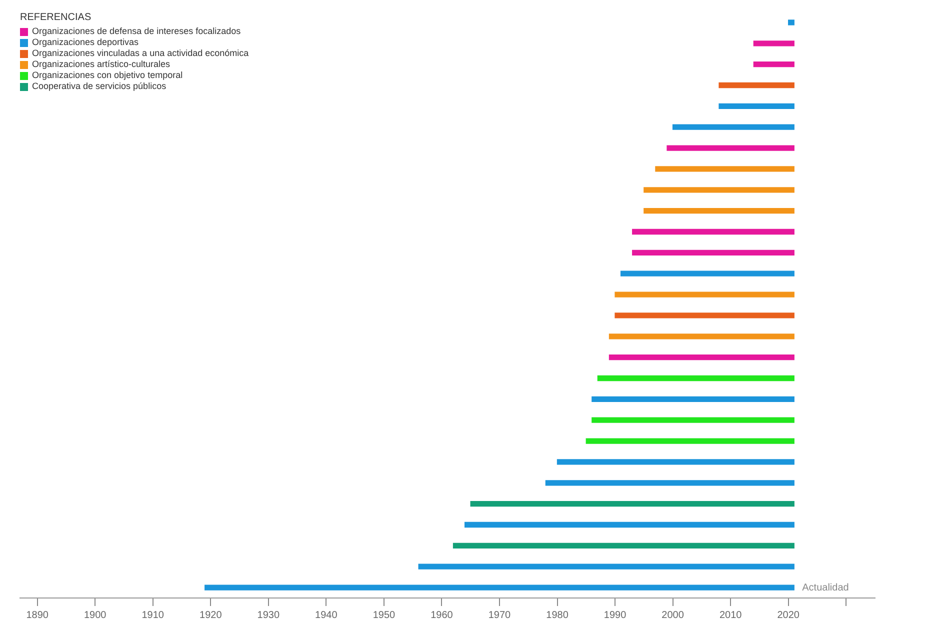 The image size is (943, 632). What do you see at coordinates (825, 588) in the screenshot?
I see `annotation: Actualidad` at bounding box center [825, 588].